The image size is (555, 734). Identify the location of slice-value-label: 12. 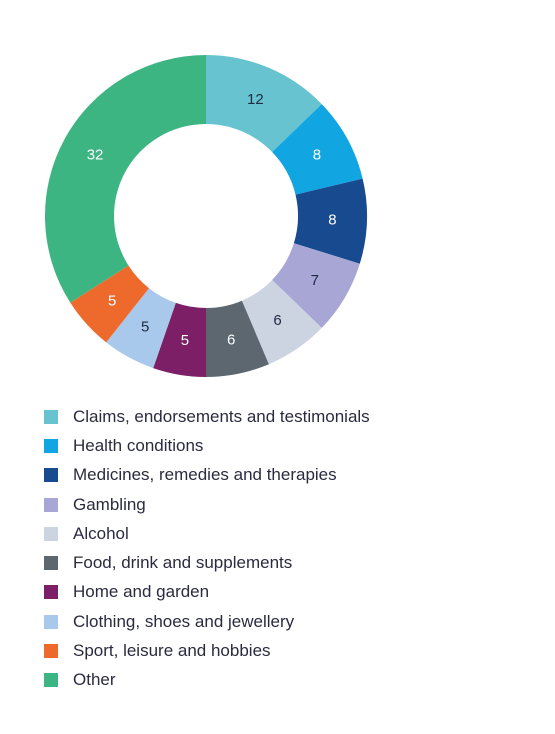
(255, 99).